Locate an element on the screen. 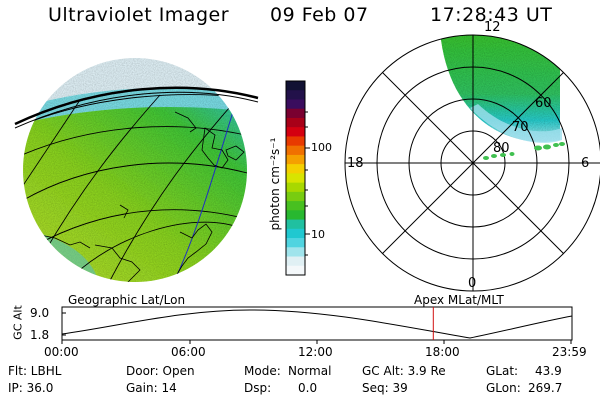  status-dsp-label: Dsp: is located at coordinates (258, 388).